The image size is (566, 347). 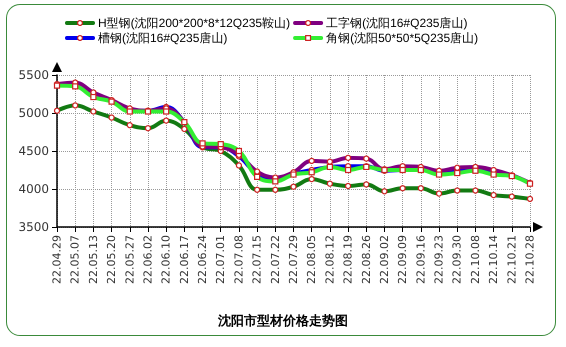 I want to click on x-tick-label: 22.09.02, so click(x=384, y=259).